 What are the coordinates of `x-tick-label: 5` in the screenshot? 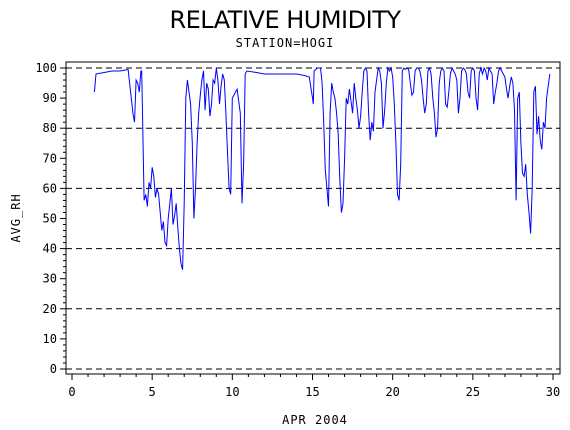 It's located at (152, 392).